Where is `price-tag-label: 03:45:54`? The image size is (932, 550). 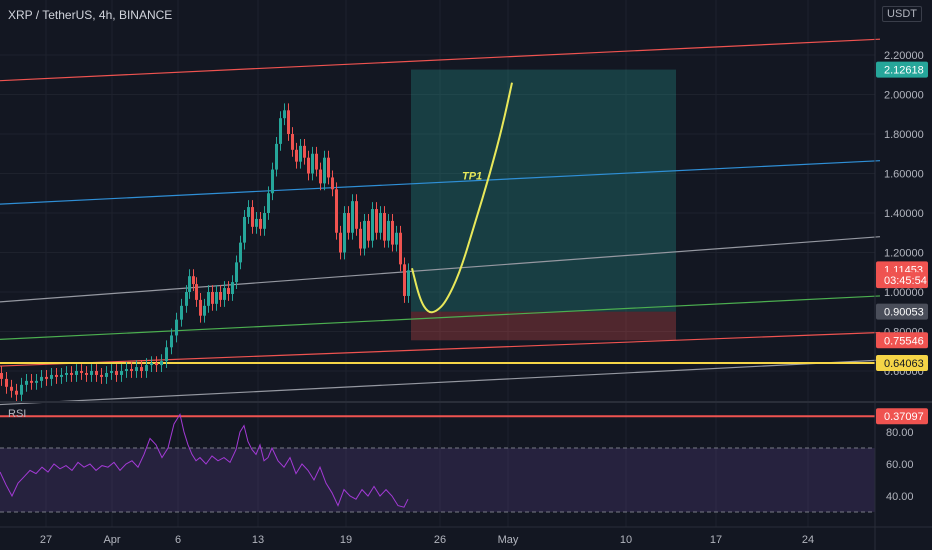
price-tag-label: 03:45:54 is located at coordinates (905, 281).